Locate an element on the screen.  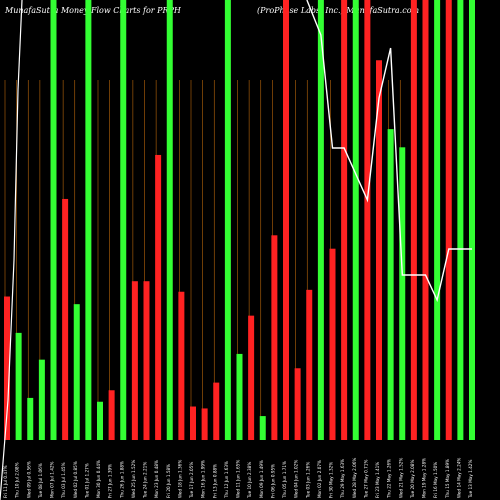
x-tick-label: Mon 09 Jun 1.49% is located at coordinates (261, 479).